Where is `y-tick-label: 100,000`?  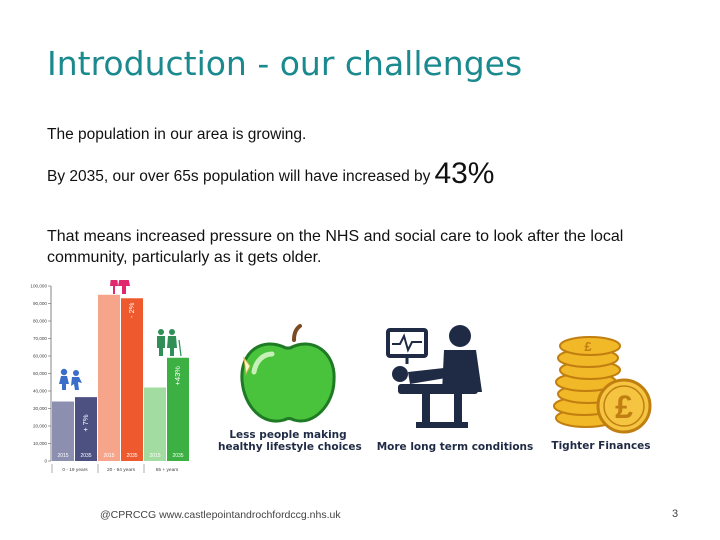
y-tick-label: 100,000 is located at coordinates (38, 286).